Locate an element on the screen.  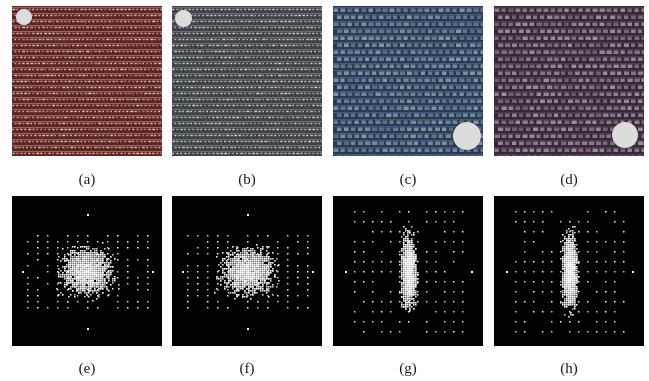
caption-b: (b) is located at coordinates (247, 180).